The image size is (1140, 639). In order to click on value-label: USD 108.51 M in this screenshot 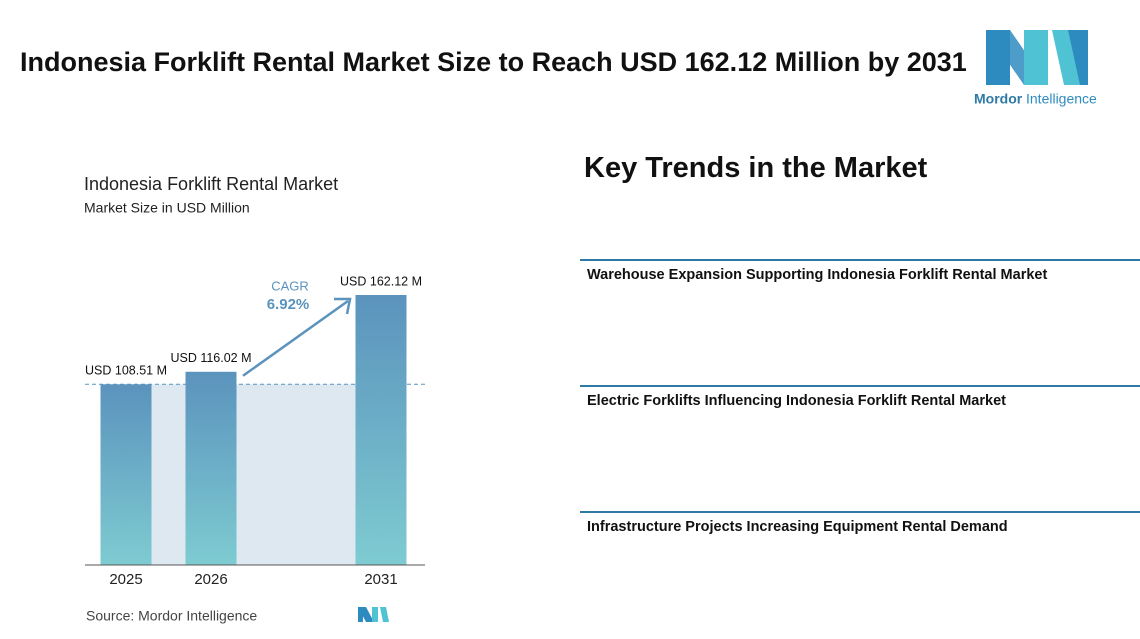, I will do `click(126, 371)`.